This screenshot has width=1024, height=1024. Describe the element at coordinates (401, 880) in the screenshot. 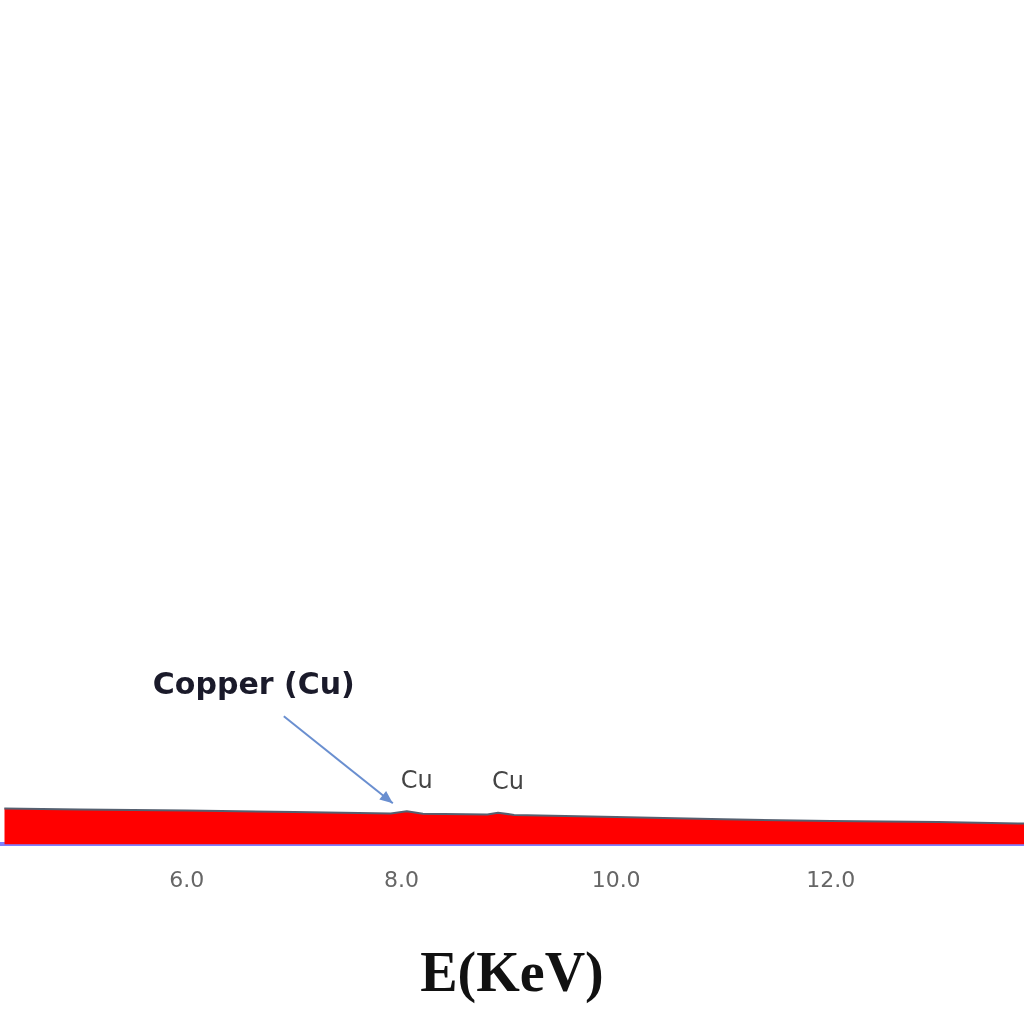

I see `x-tick-label: 8.0` at that location.